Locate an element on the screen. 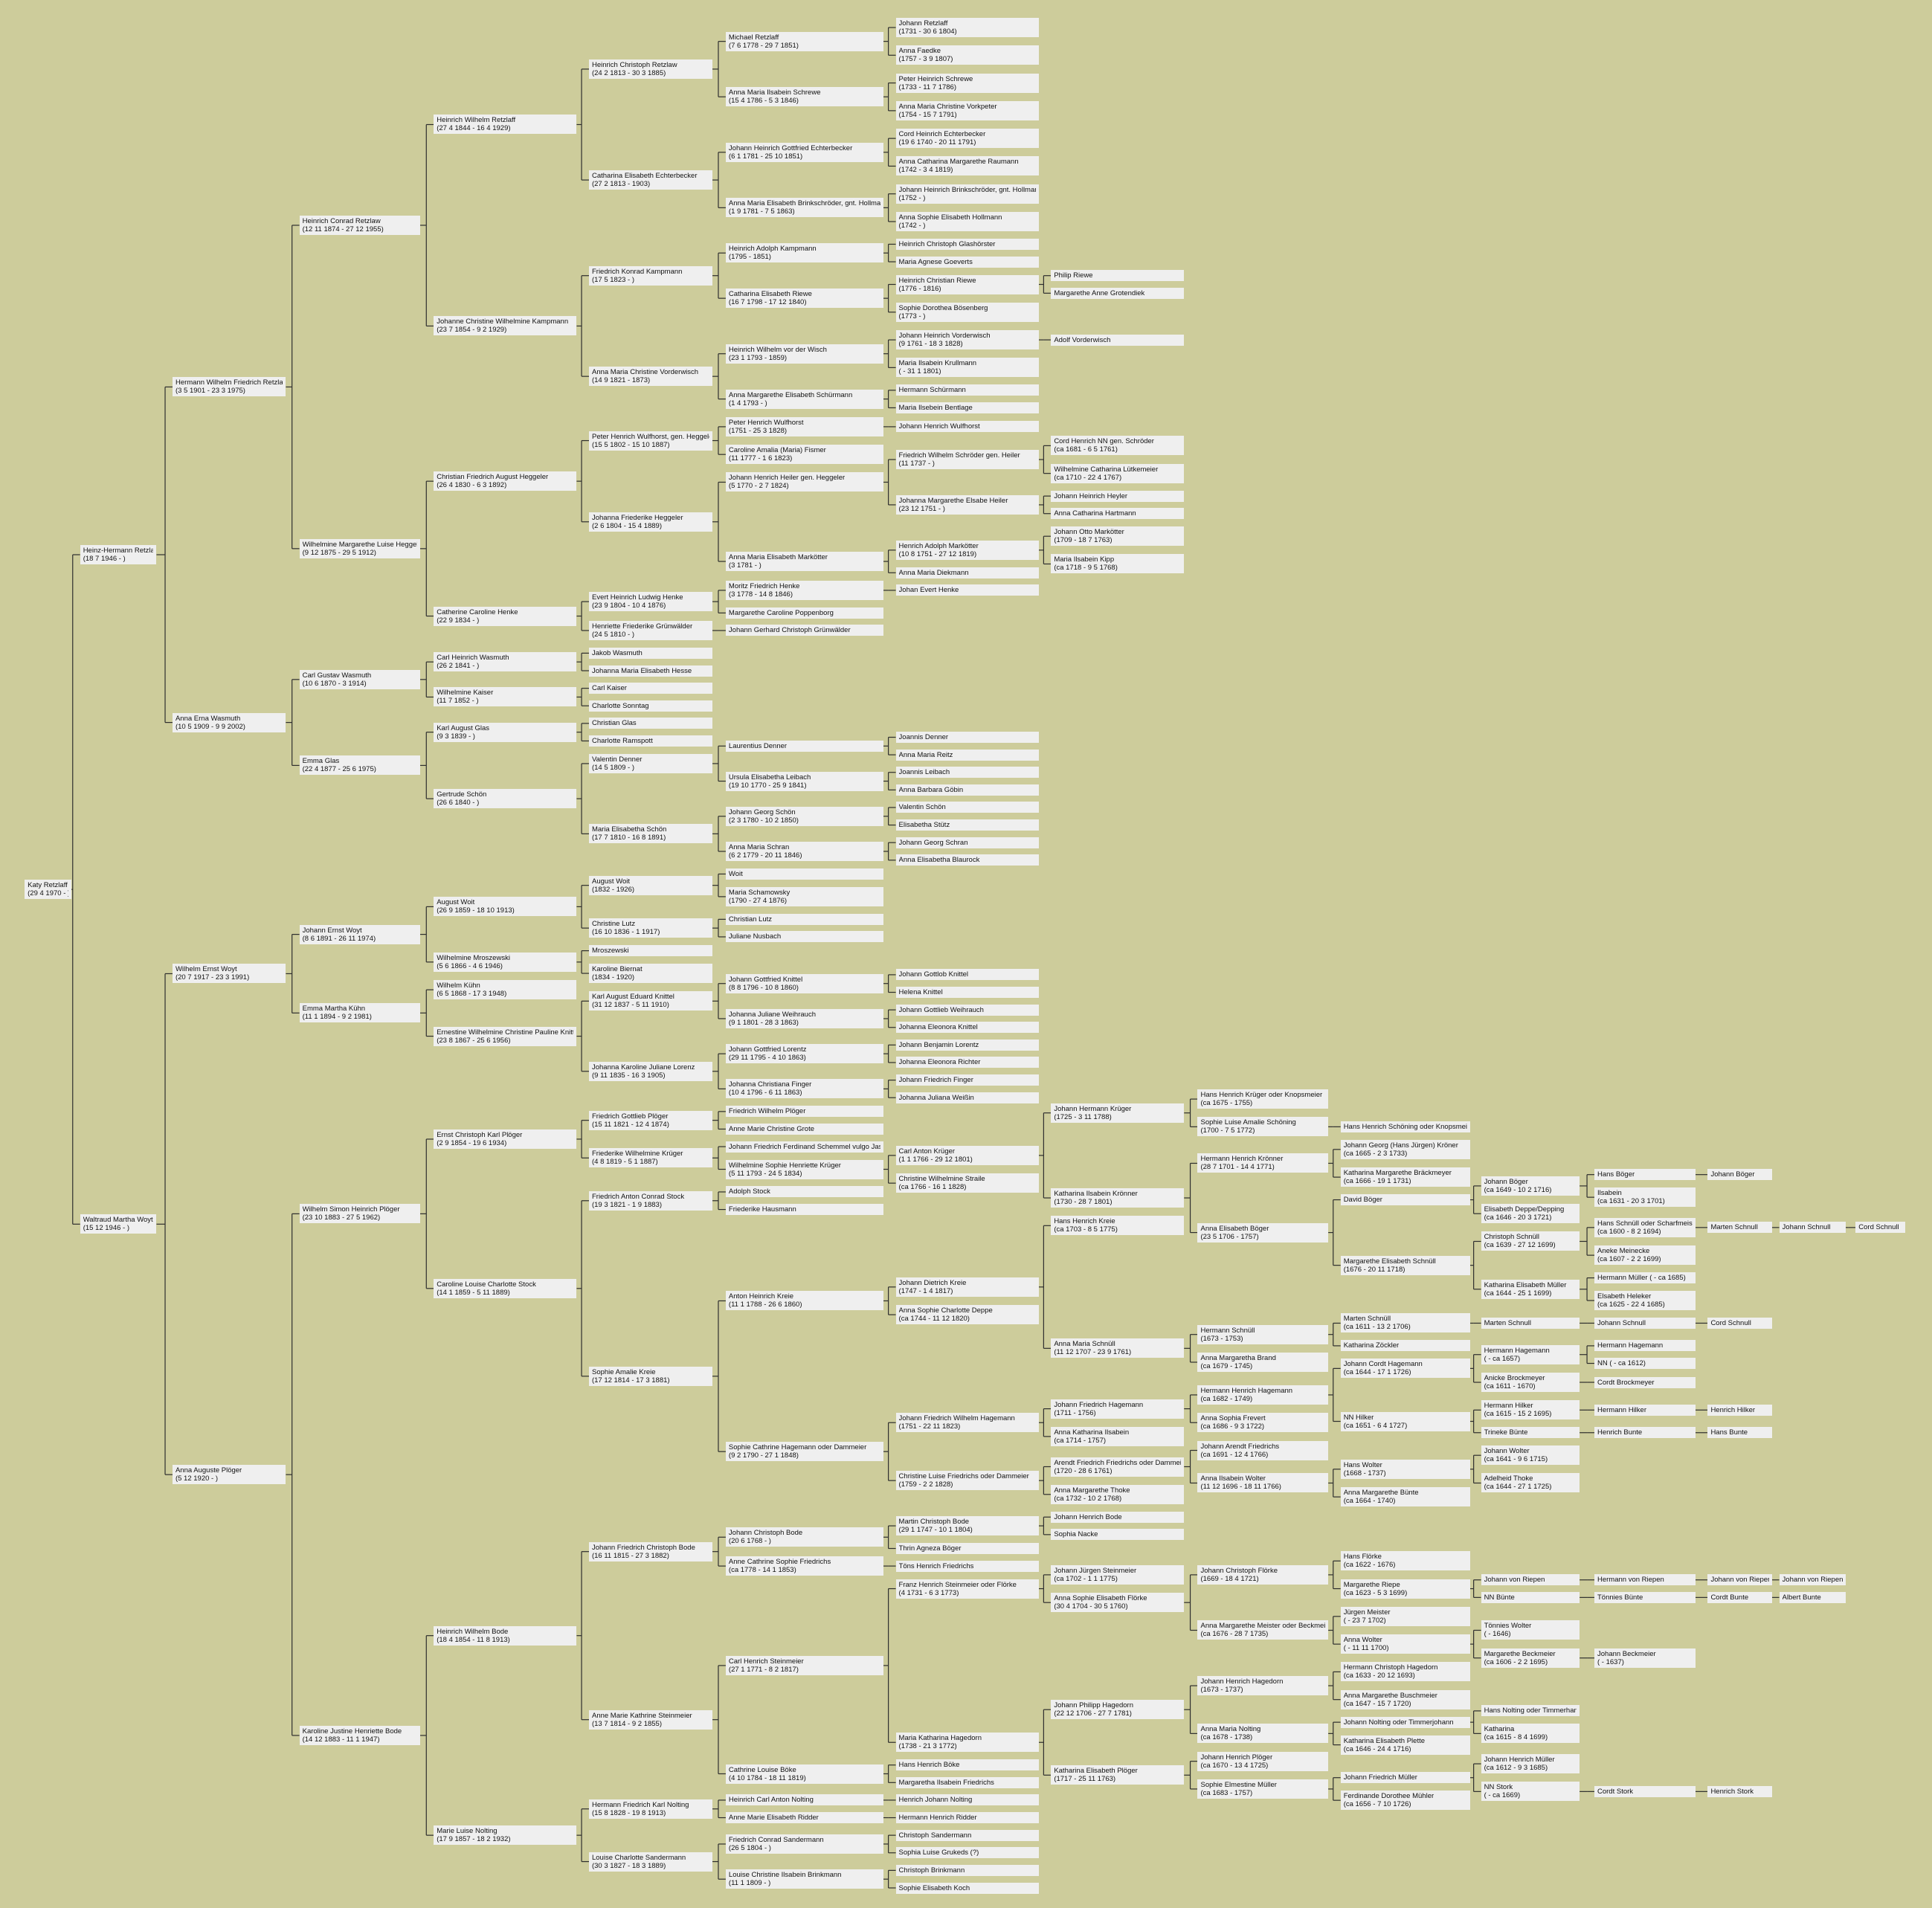  person-dates: (ca 1625 - 22 4 1685) is located at coordinates (1631, 1305).